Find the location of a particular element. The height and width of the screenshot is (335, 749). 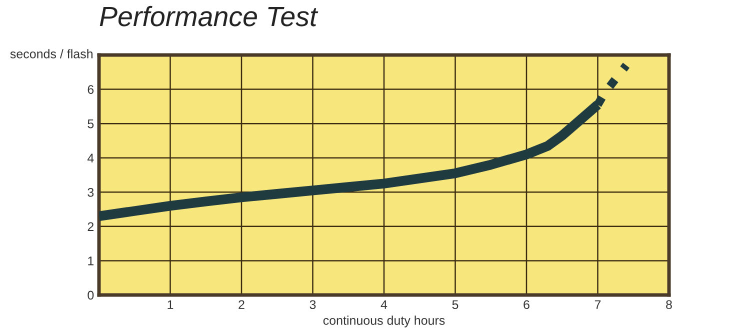

x-tick-label: 1 is located at coordinates (171, 304).